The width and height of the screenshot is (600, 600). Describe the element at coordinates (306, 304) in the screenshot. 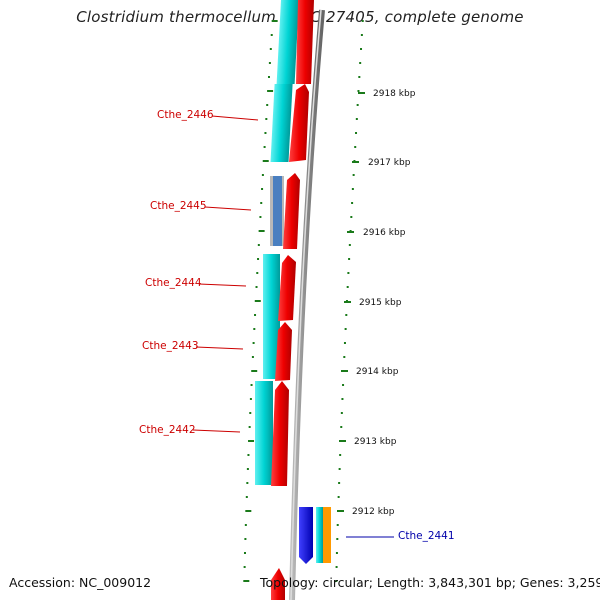

I see `genome-backbone-highlight` at that location.